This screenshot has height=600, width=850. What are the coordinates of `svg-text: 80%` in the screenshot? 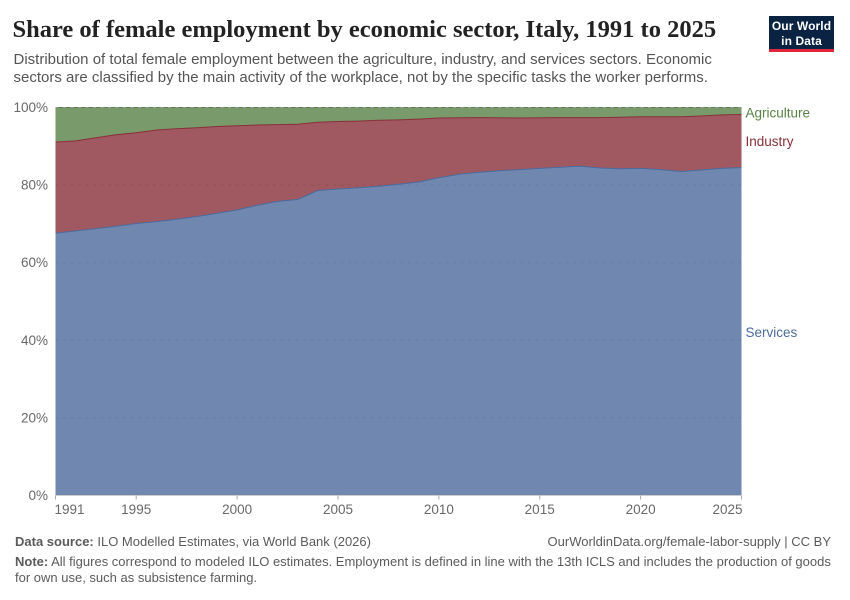 It's located at (34, 185).